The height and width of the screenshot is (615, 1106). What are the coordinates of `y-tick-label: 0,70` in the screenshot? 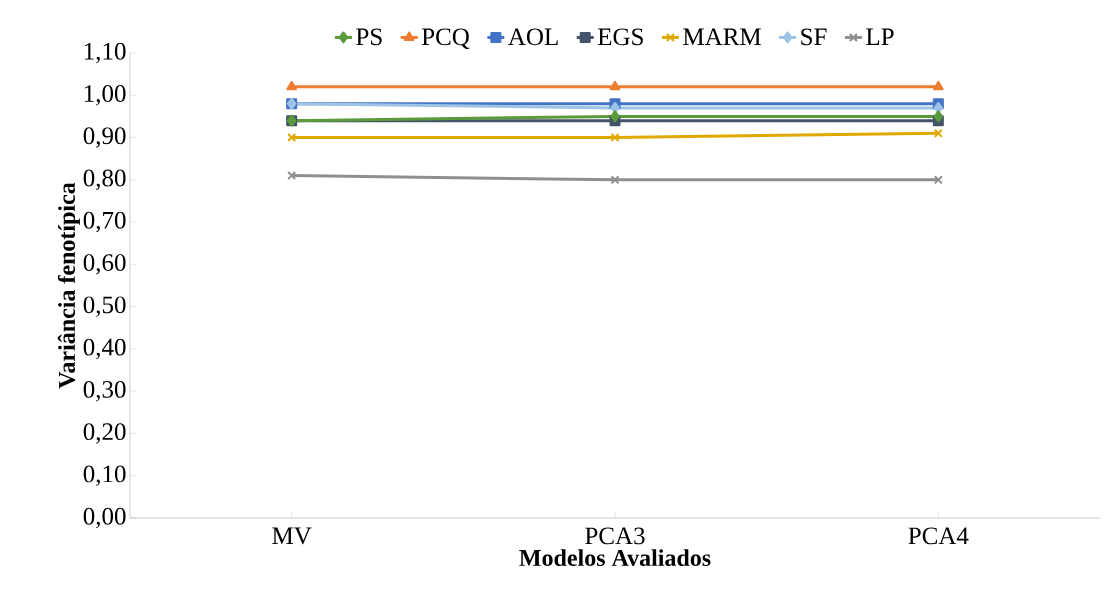 It's located at (104, 222).